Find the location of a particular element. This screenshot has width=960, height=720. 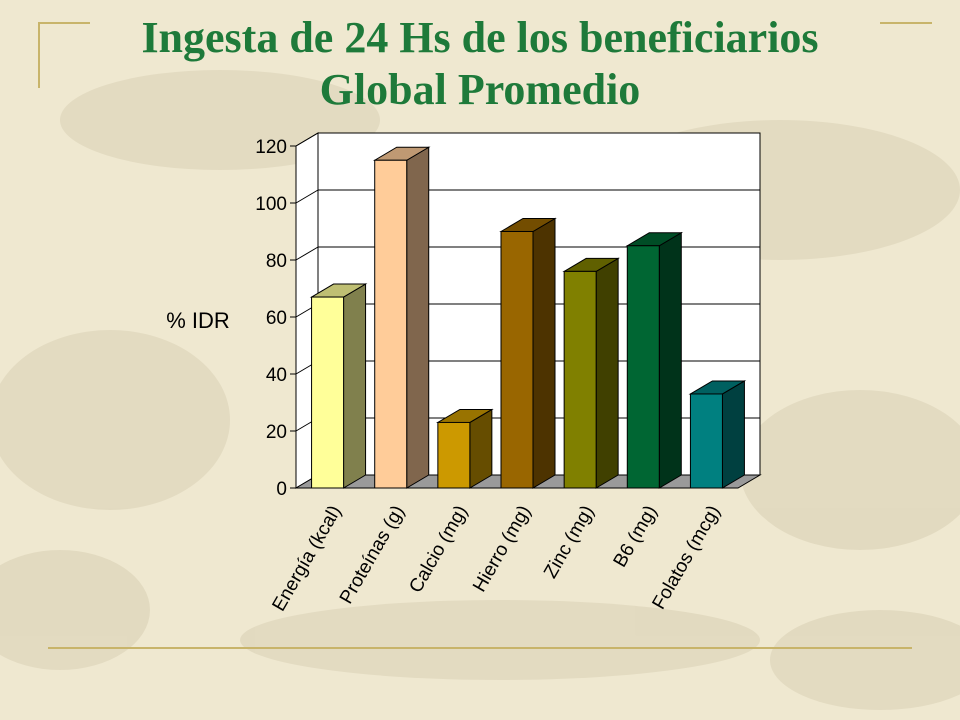

y-tick-label: 120 is located at coordinates (271, 147).